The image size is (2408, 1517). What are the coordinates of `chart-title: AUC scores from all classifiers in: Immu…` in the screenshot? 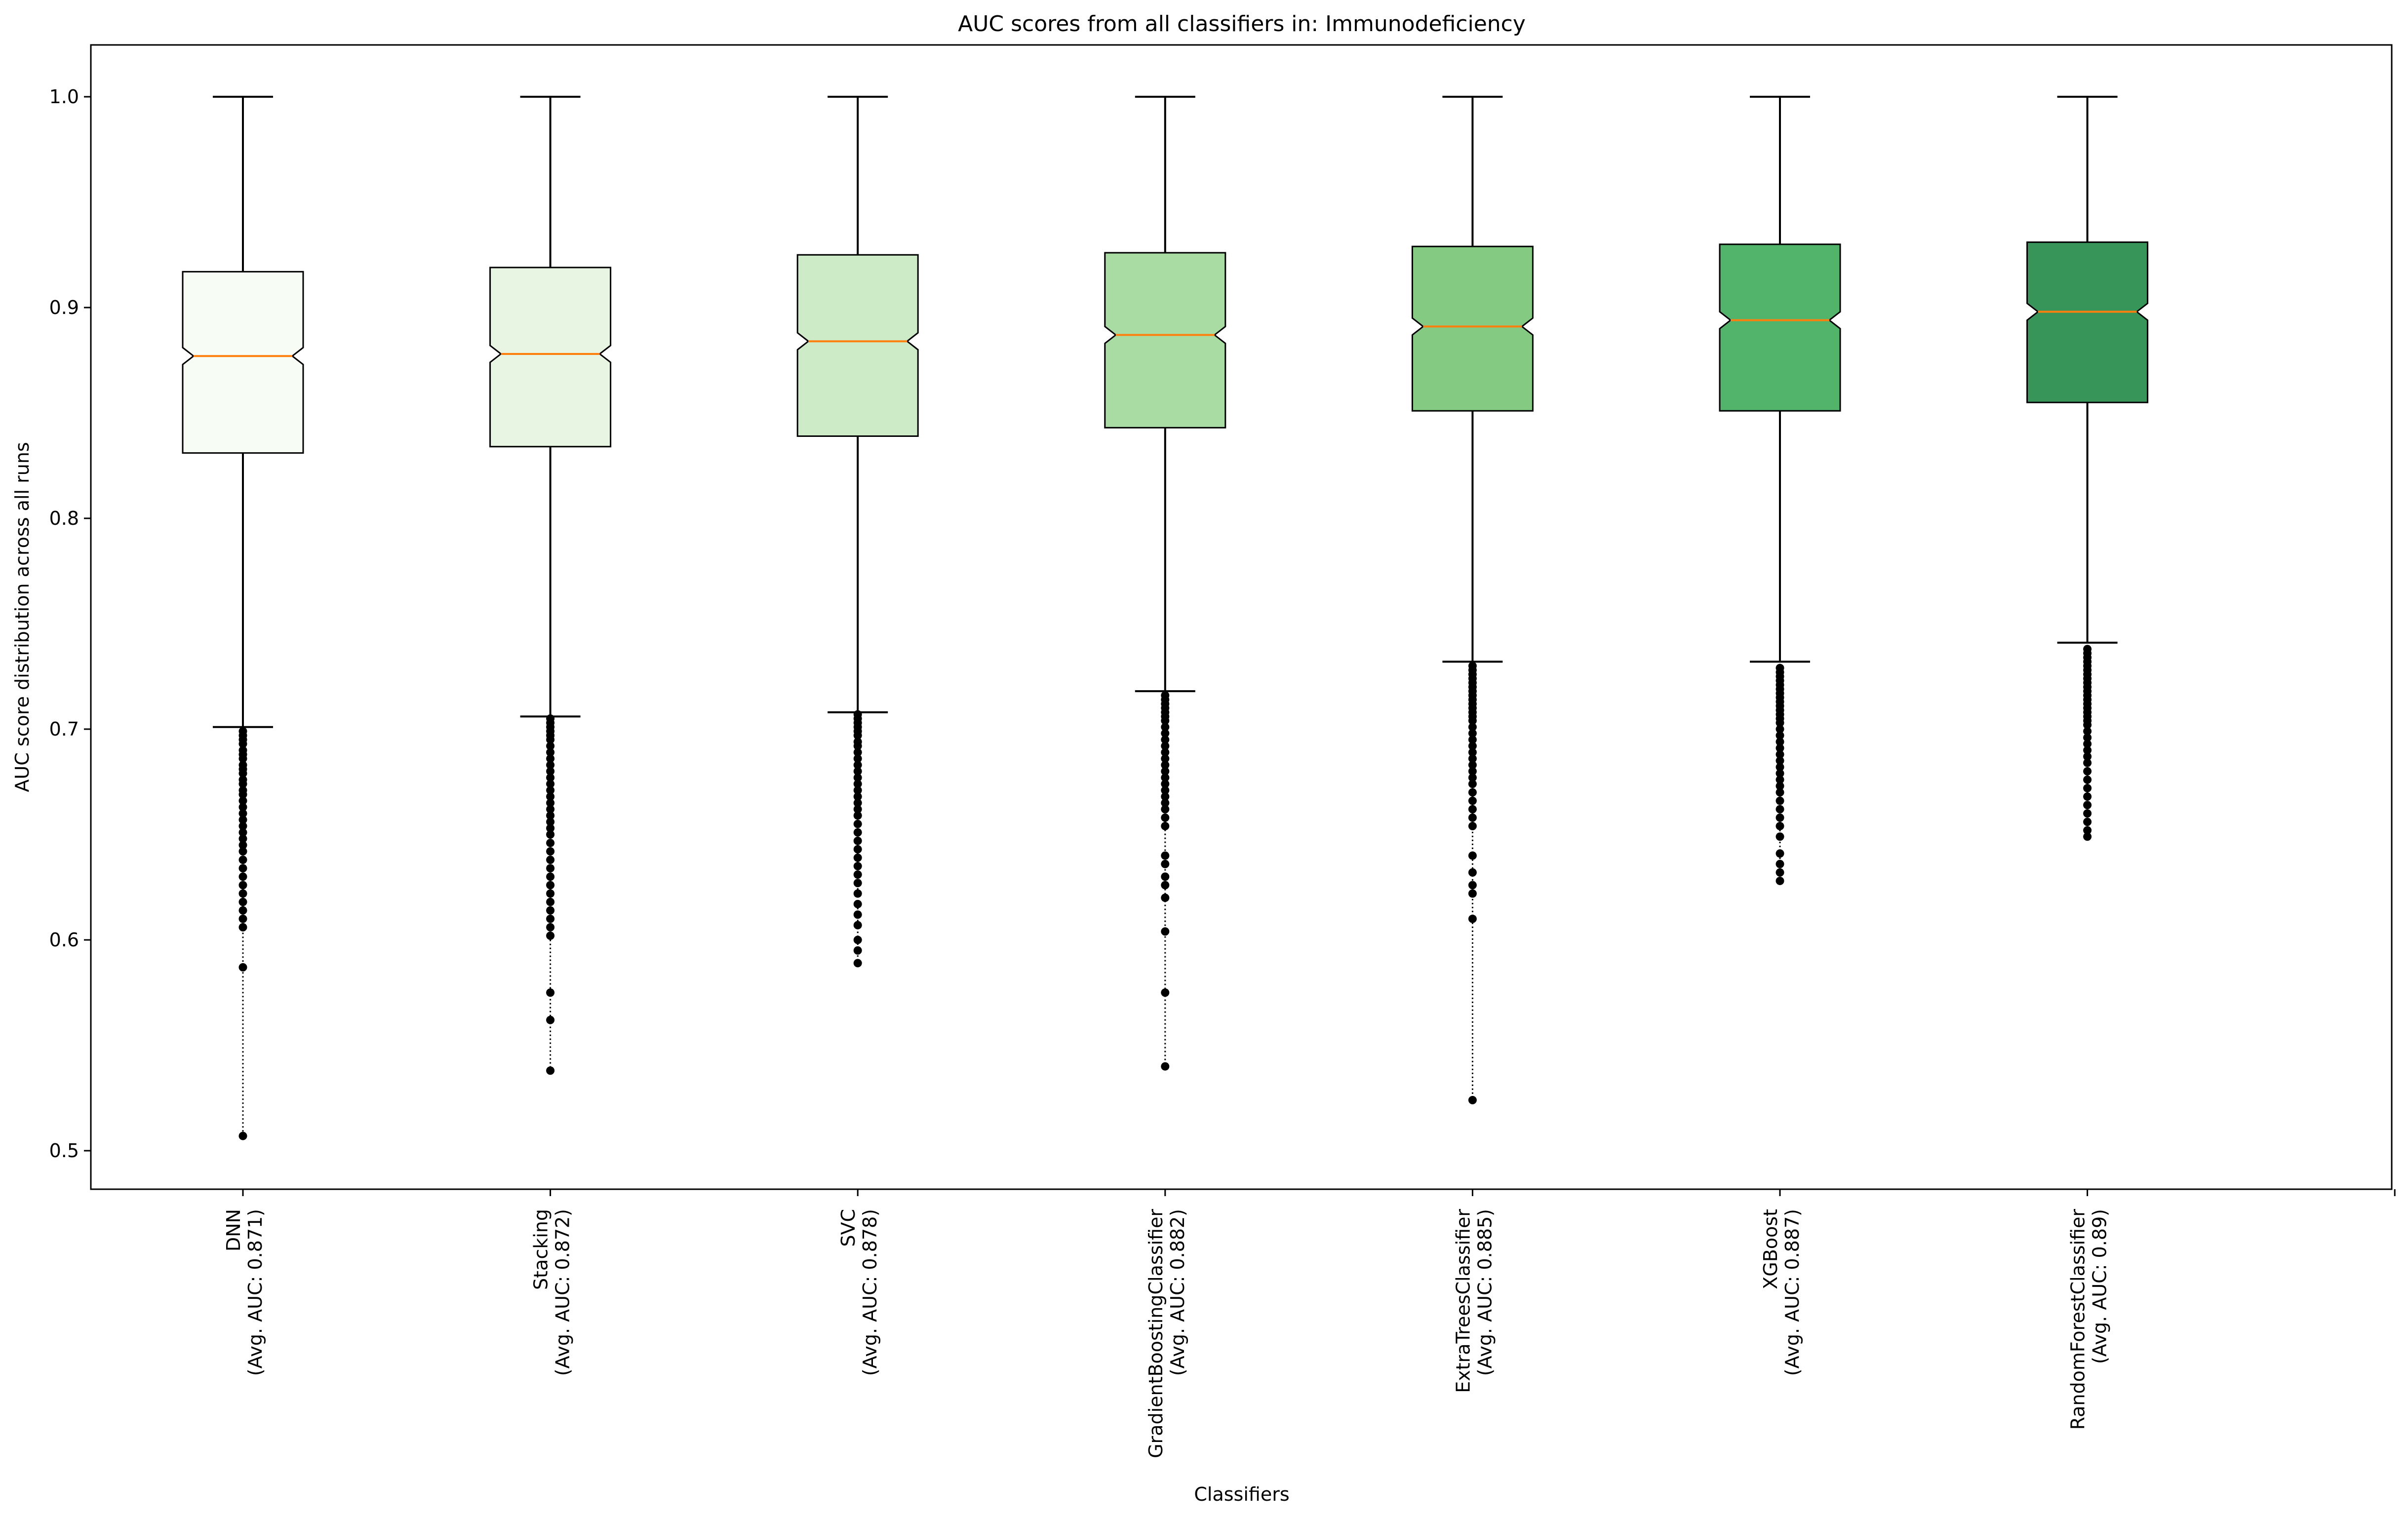 It's located at (1242, 24).